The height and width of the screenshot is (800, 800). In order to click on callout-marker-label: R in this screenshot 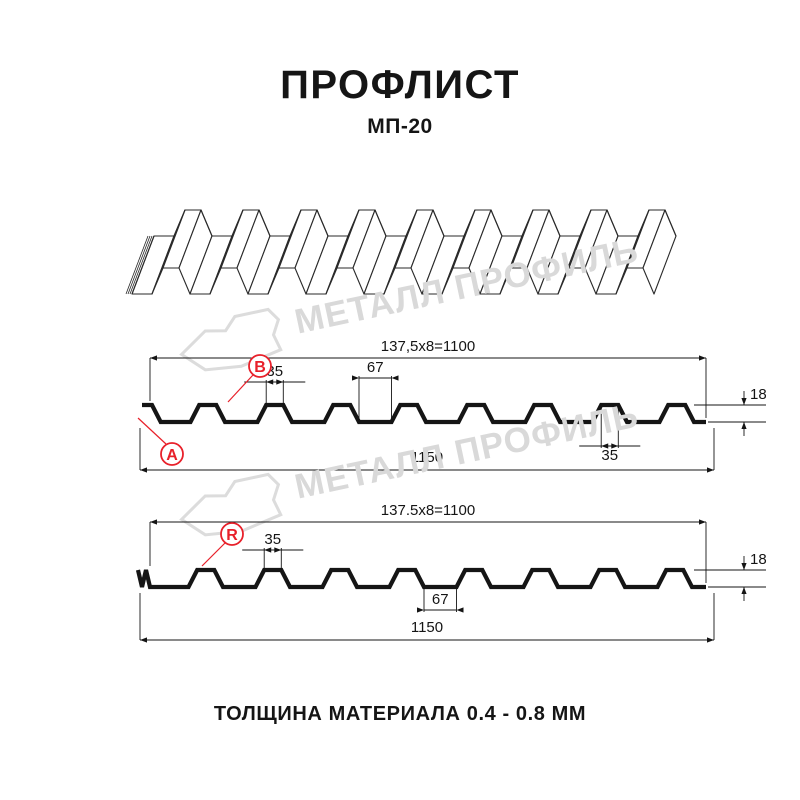, I will do `click(232, 535)`.